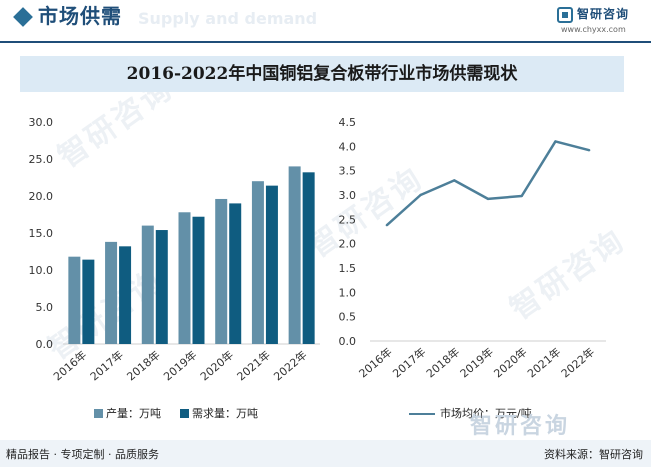 This screenshot has width=651, height=467. What do you see at coordinates (41, 196) in the screenshot?
I see `y-tick-label: 20.0` at bounding box center [41, 196].